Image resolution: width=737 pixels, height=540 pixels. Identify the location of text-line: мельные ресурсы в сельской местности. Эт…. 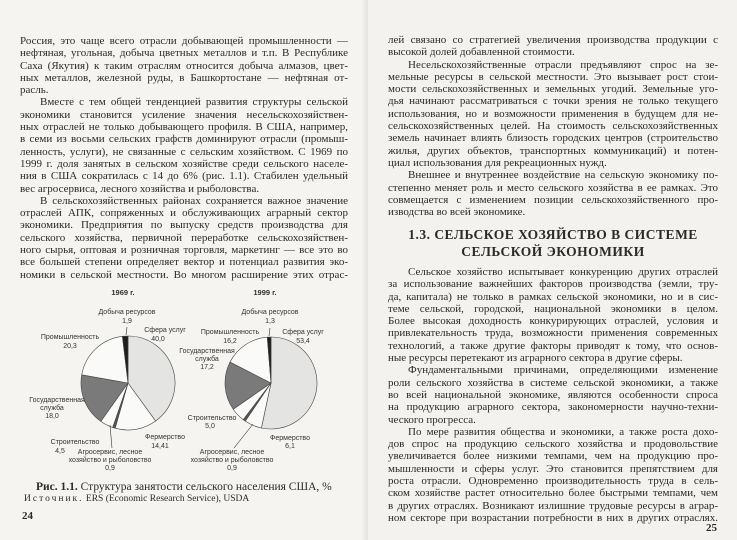
(553, 76).